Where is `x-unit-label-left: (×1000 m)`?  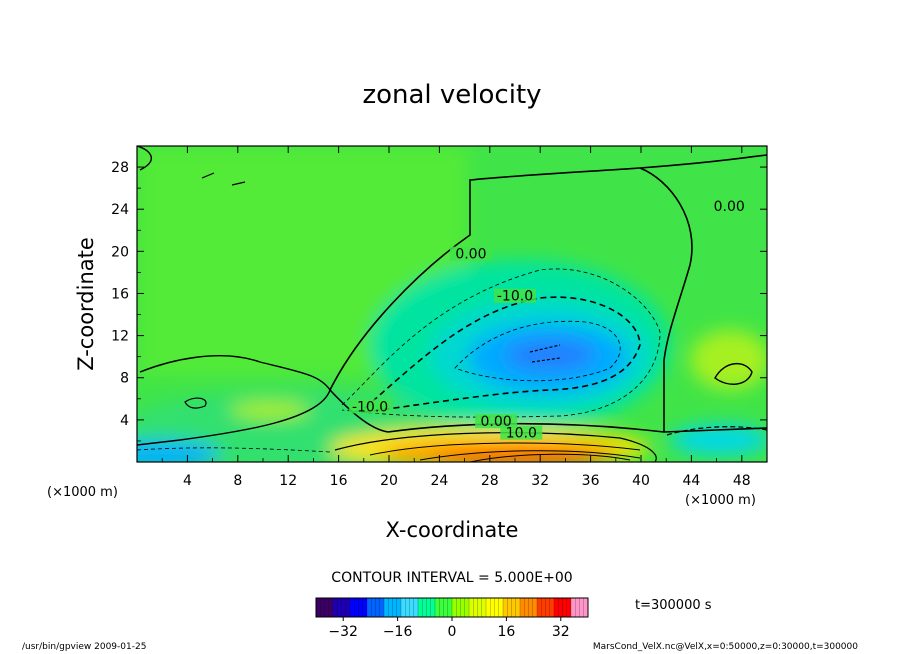
x-unit-label-left: (×1000 m) is located at coordinates (82, 492).